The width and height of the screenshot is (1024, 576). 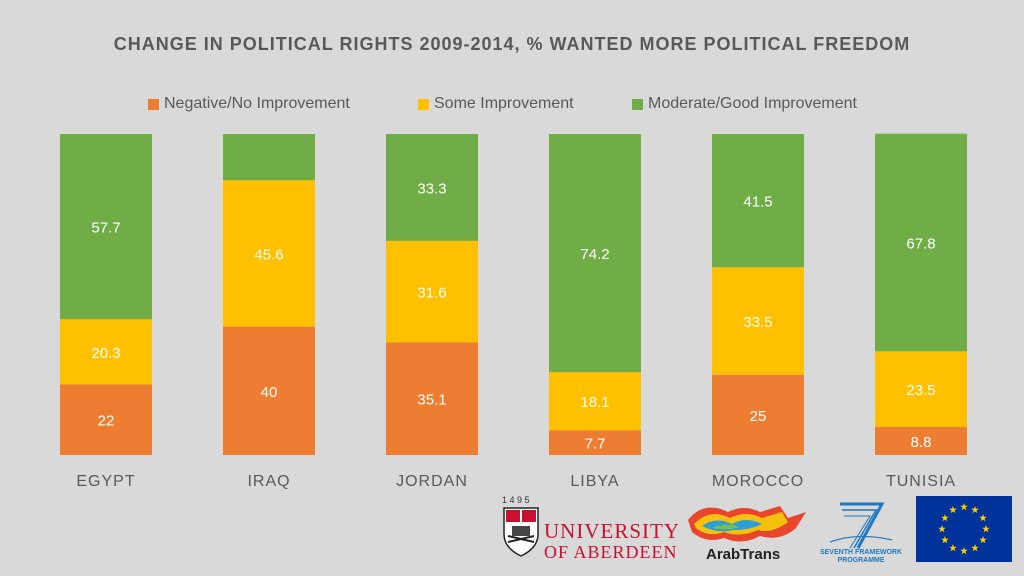 I want to click on category-label-iraq: IRAQ, so click(x=268, y=481).